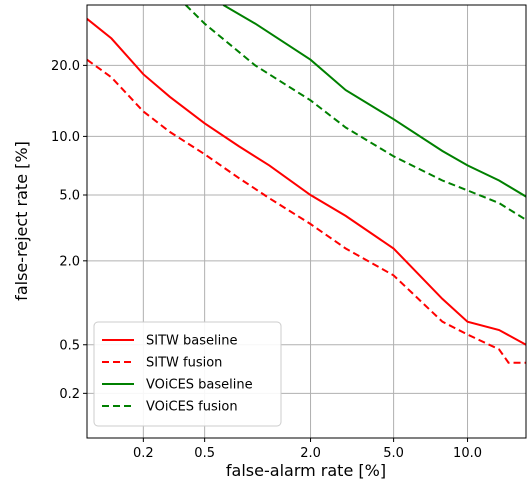 This screenshot has height=486, width=530. I want to click on y-tick-label: 10.0, so click(65, 137).